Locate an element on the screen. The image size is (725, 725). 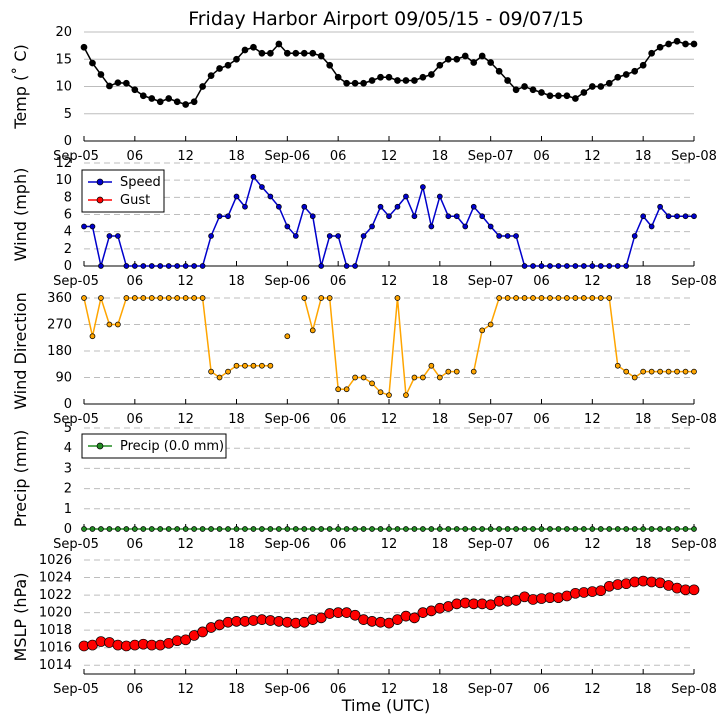
x-tick-label-mslp: 18 is located at coordinates (236, 689).